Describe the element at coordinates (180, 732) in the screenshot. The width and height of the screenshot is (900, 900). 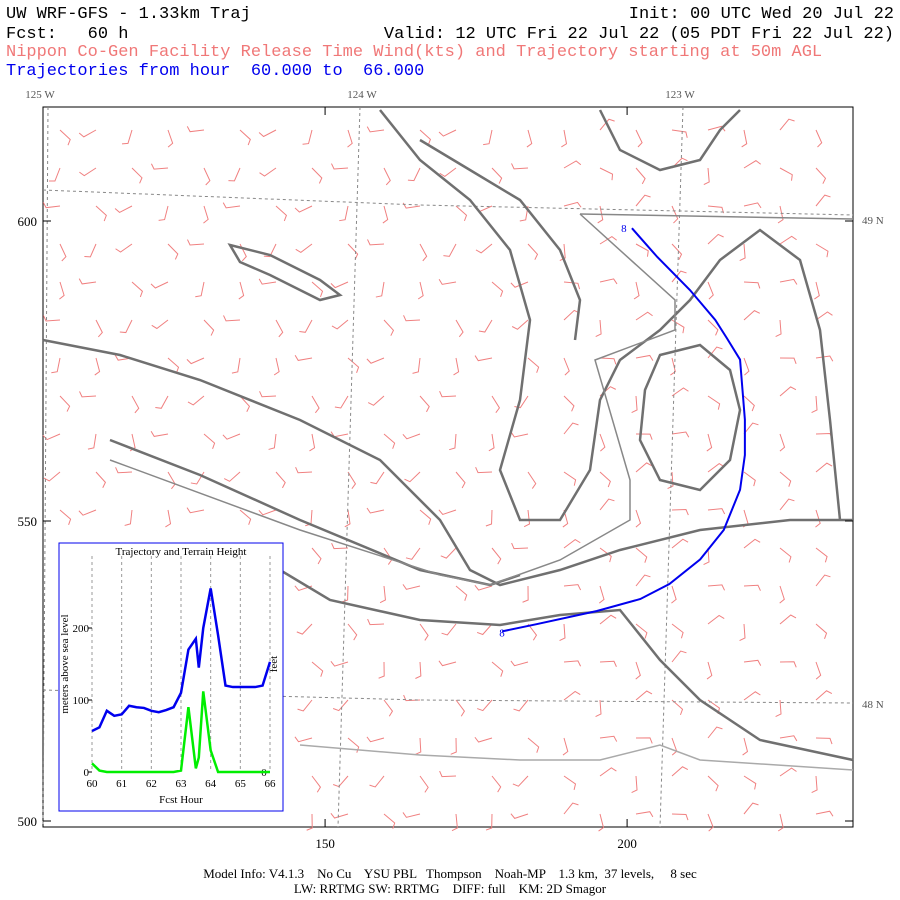
I see `series-line` at that location.